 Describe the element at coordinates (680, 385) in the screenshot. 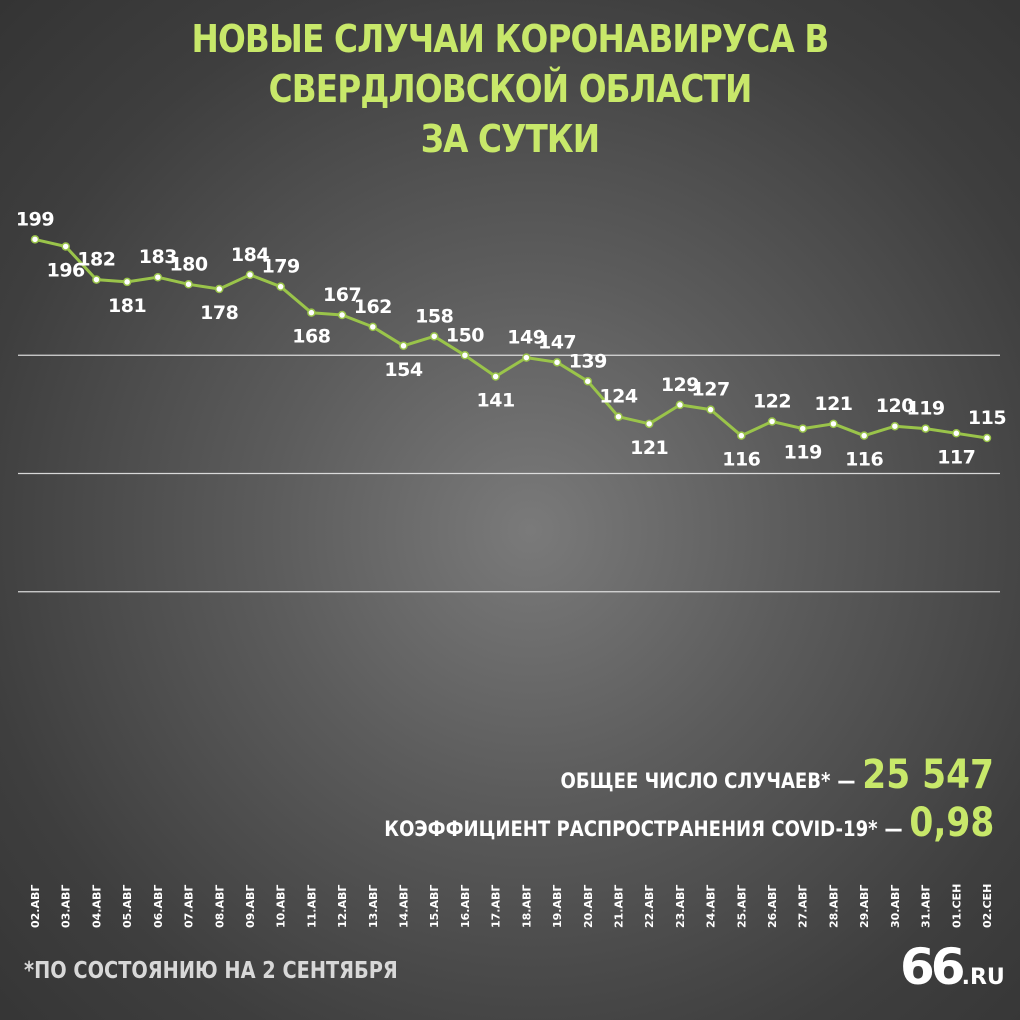

I see `data-label-22: 129` at that location.